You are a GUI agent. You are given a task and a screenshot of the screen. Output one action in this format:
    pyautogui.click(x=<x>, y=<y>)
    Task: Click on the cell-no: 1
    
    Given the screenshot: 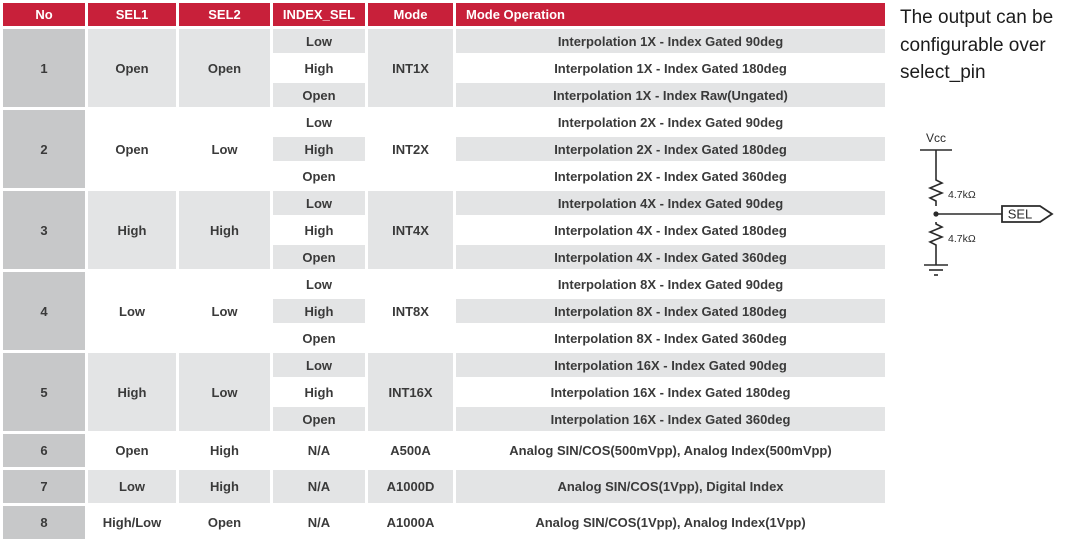 What is the action you would take?
    pyautogui.click(x=44, y=68)
    